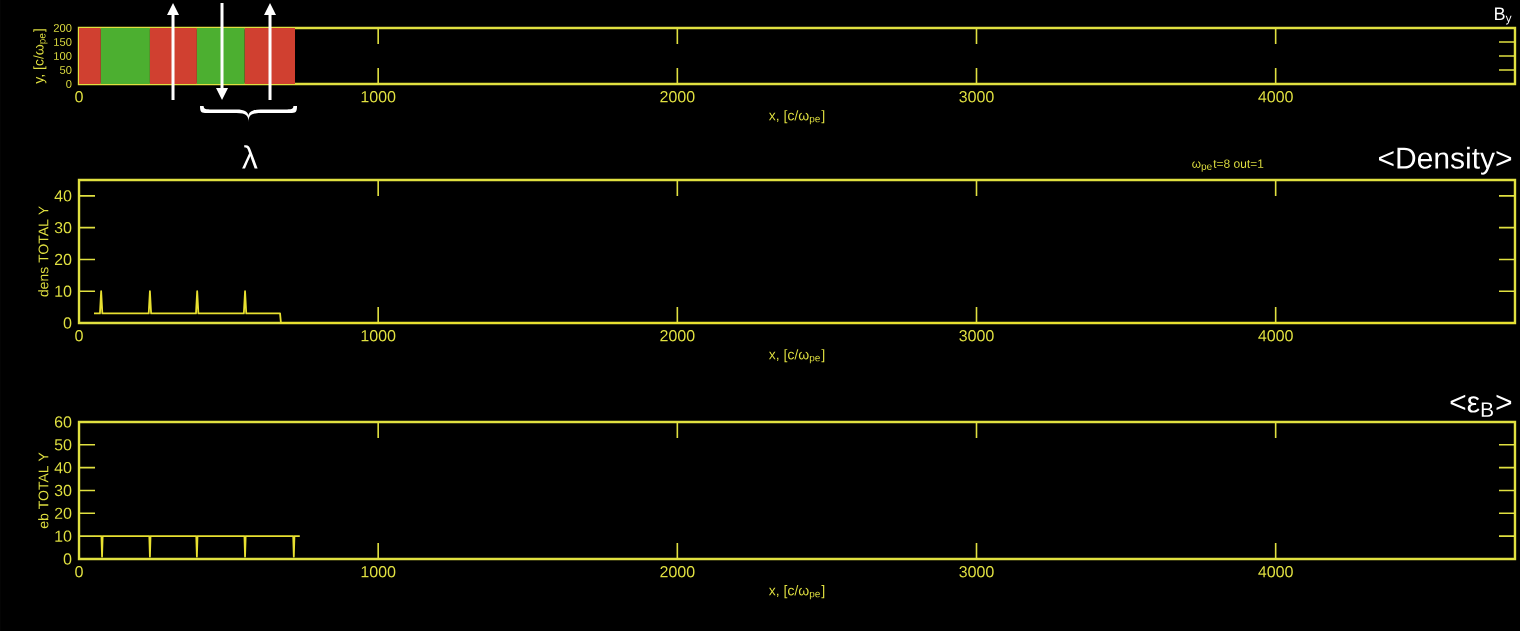 The height and width of the screenshot is (631, 1520). I want to click on chart-title: <ε$_{B}$>, so click(1481, 405).